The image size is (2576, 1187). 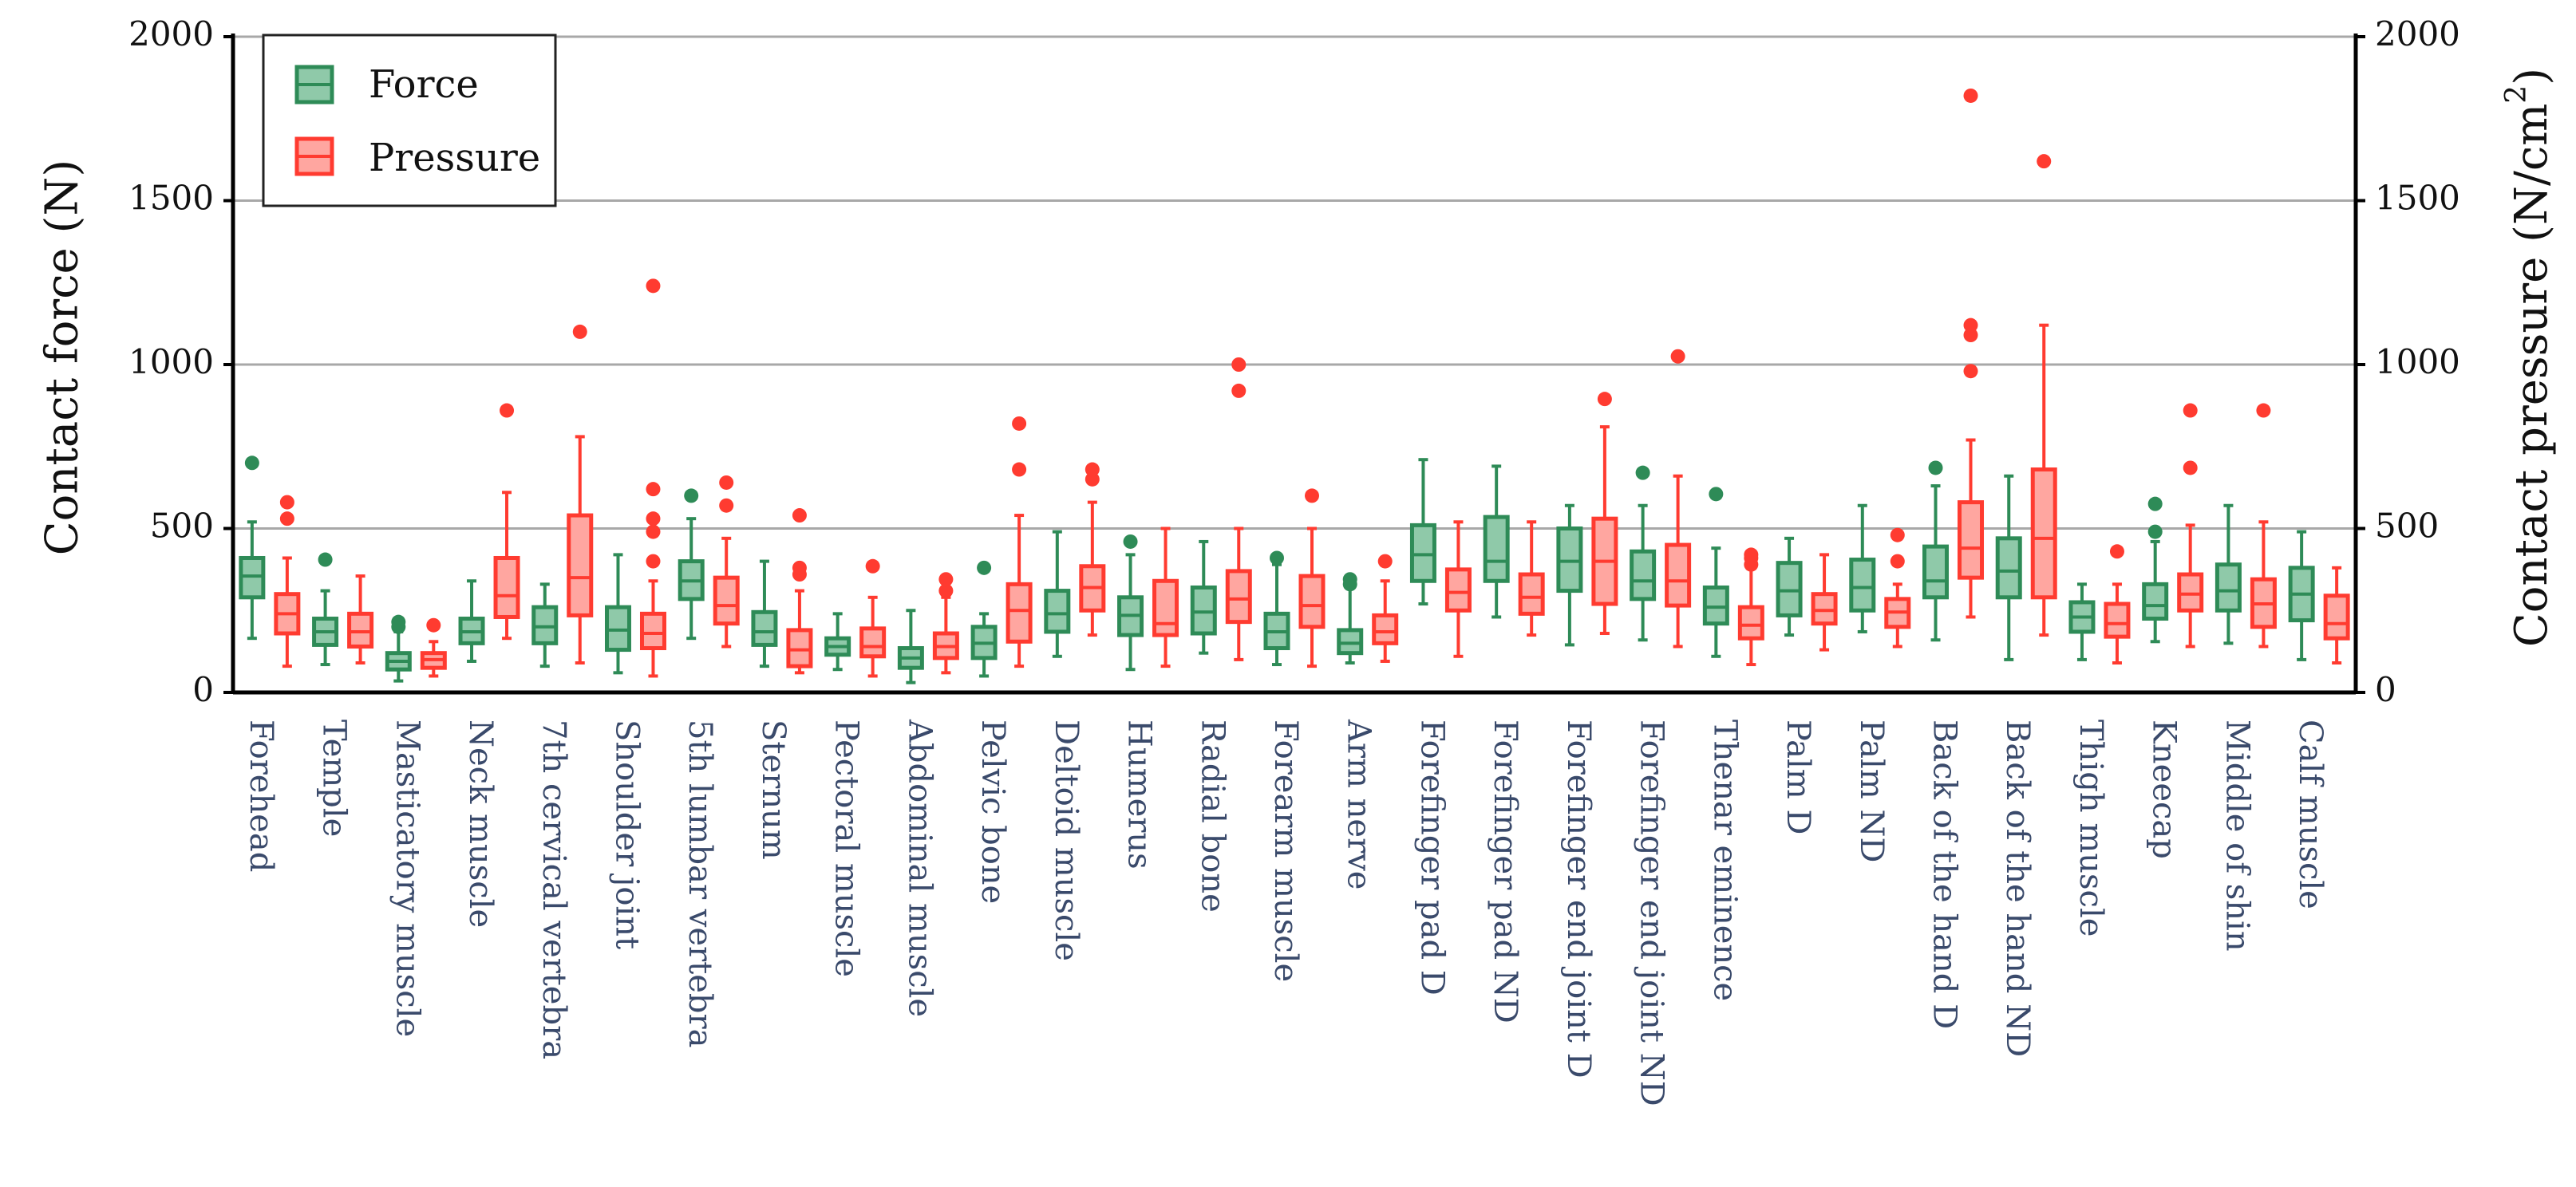 I want to click on force-box-23-box, so click(x=1936, y=572).